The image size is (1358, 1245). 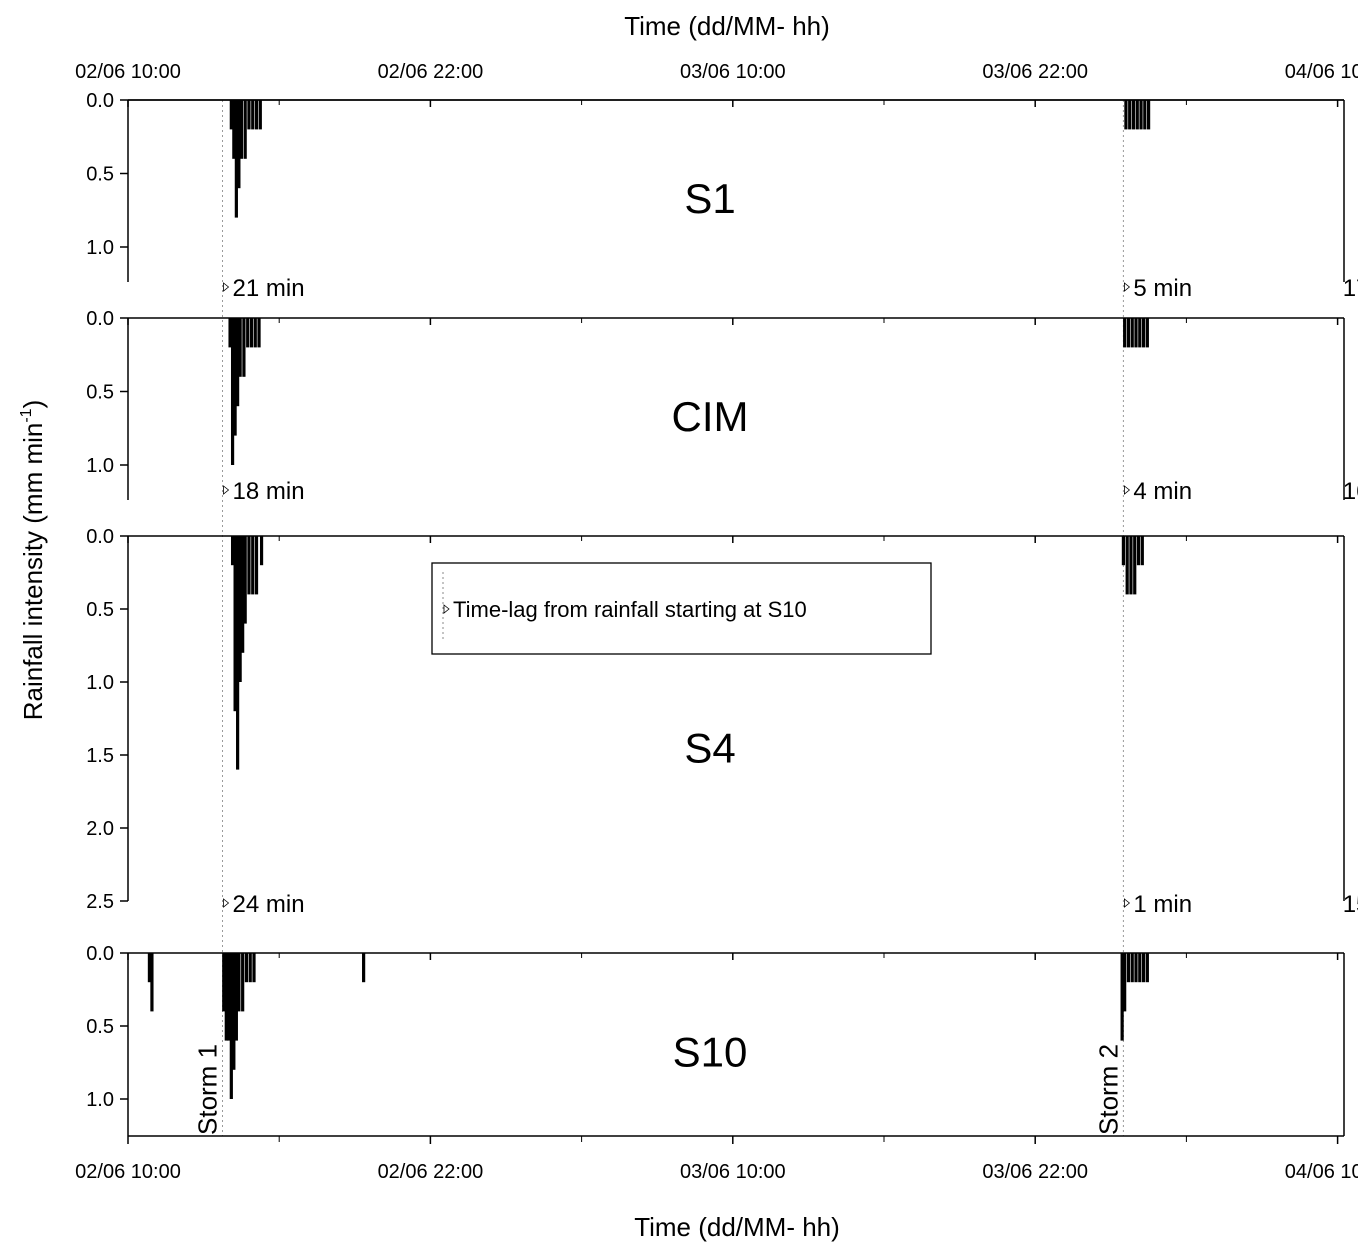 I want to click on top-x-tick-label: 03/06 10:00, so click(x=733, y=72).